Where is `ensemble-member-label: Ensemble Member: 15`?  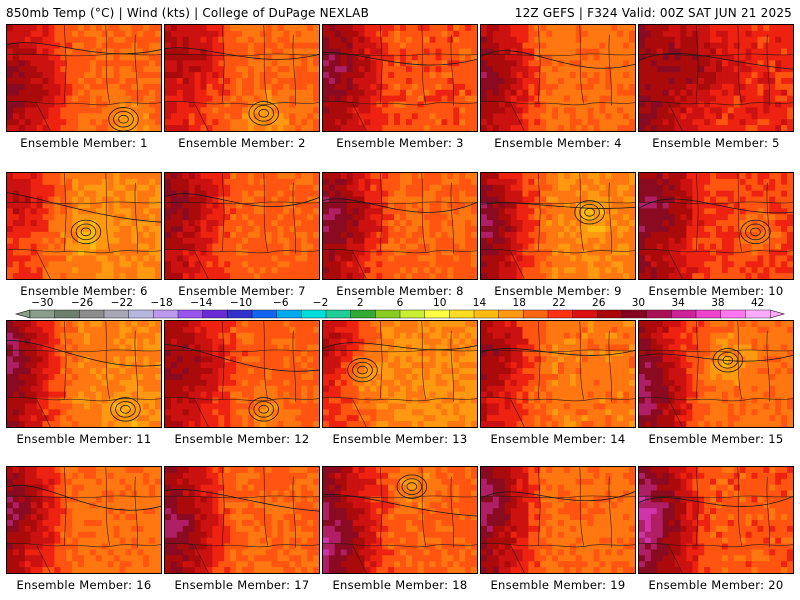 ensemble-member-label: Ensemble Member: 15 is located at coordinates (716, 439).